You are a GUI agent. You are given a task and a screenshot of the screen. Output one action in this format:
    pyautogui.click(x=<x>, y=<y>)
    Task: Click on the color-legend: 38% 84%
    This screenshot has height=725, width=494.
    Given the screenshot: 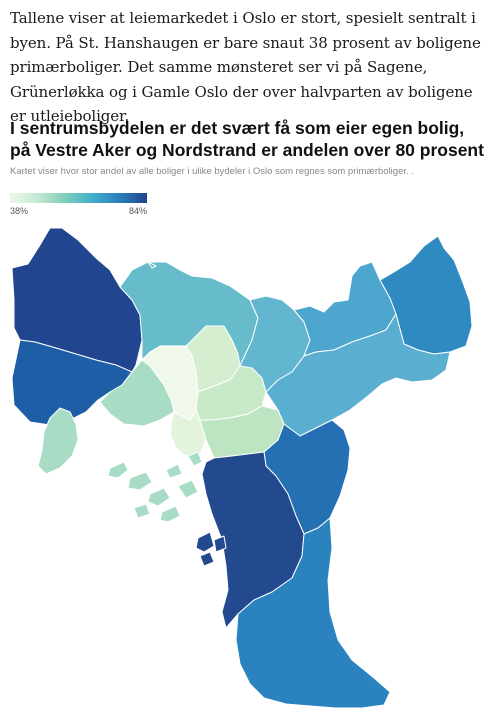 What is the action you would take?
    pyautogui.click(x=78, y=205)
    